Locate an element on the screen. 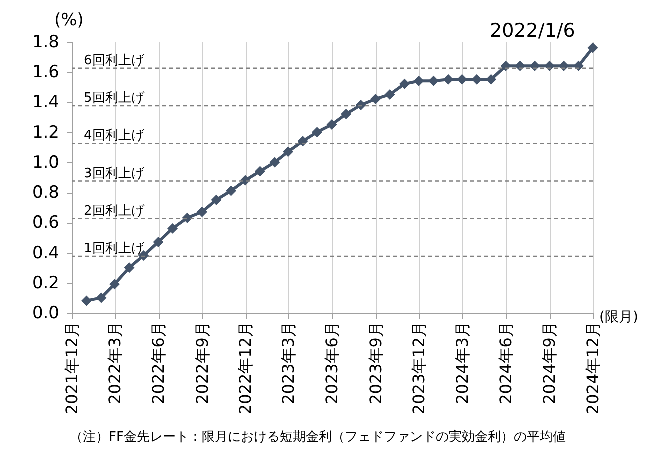 Image resolution: width=645 pixels, height=470 pixels. x-tick-label: 2024年6月 is located at coordinates (506, 363).